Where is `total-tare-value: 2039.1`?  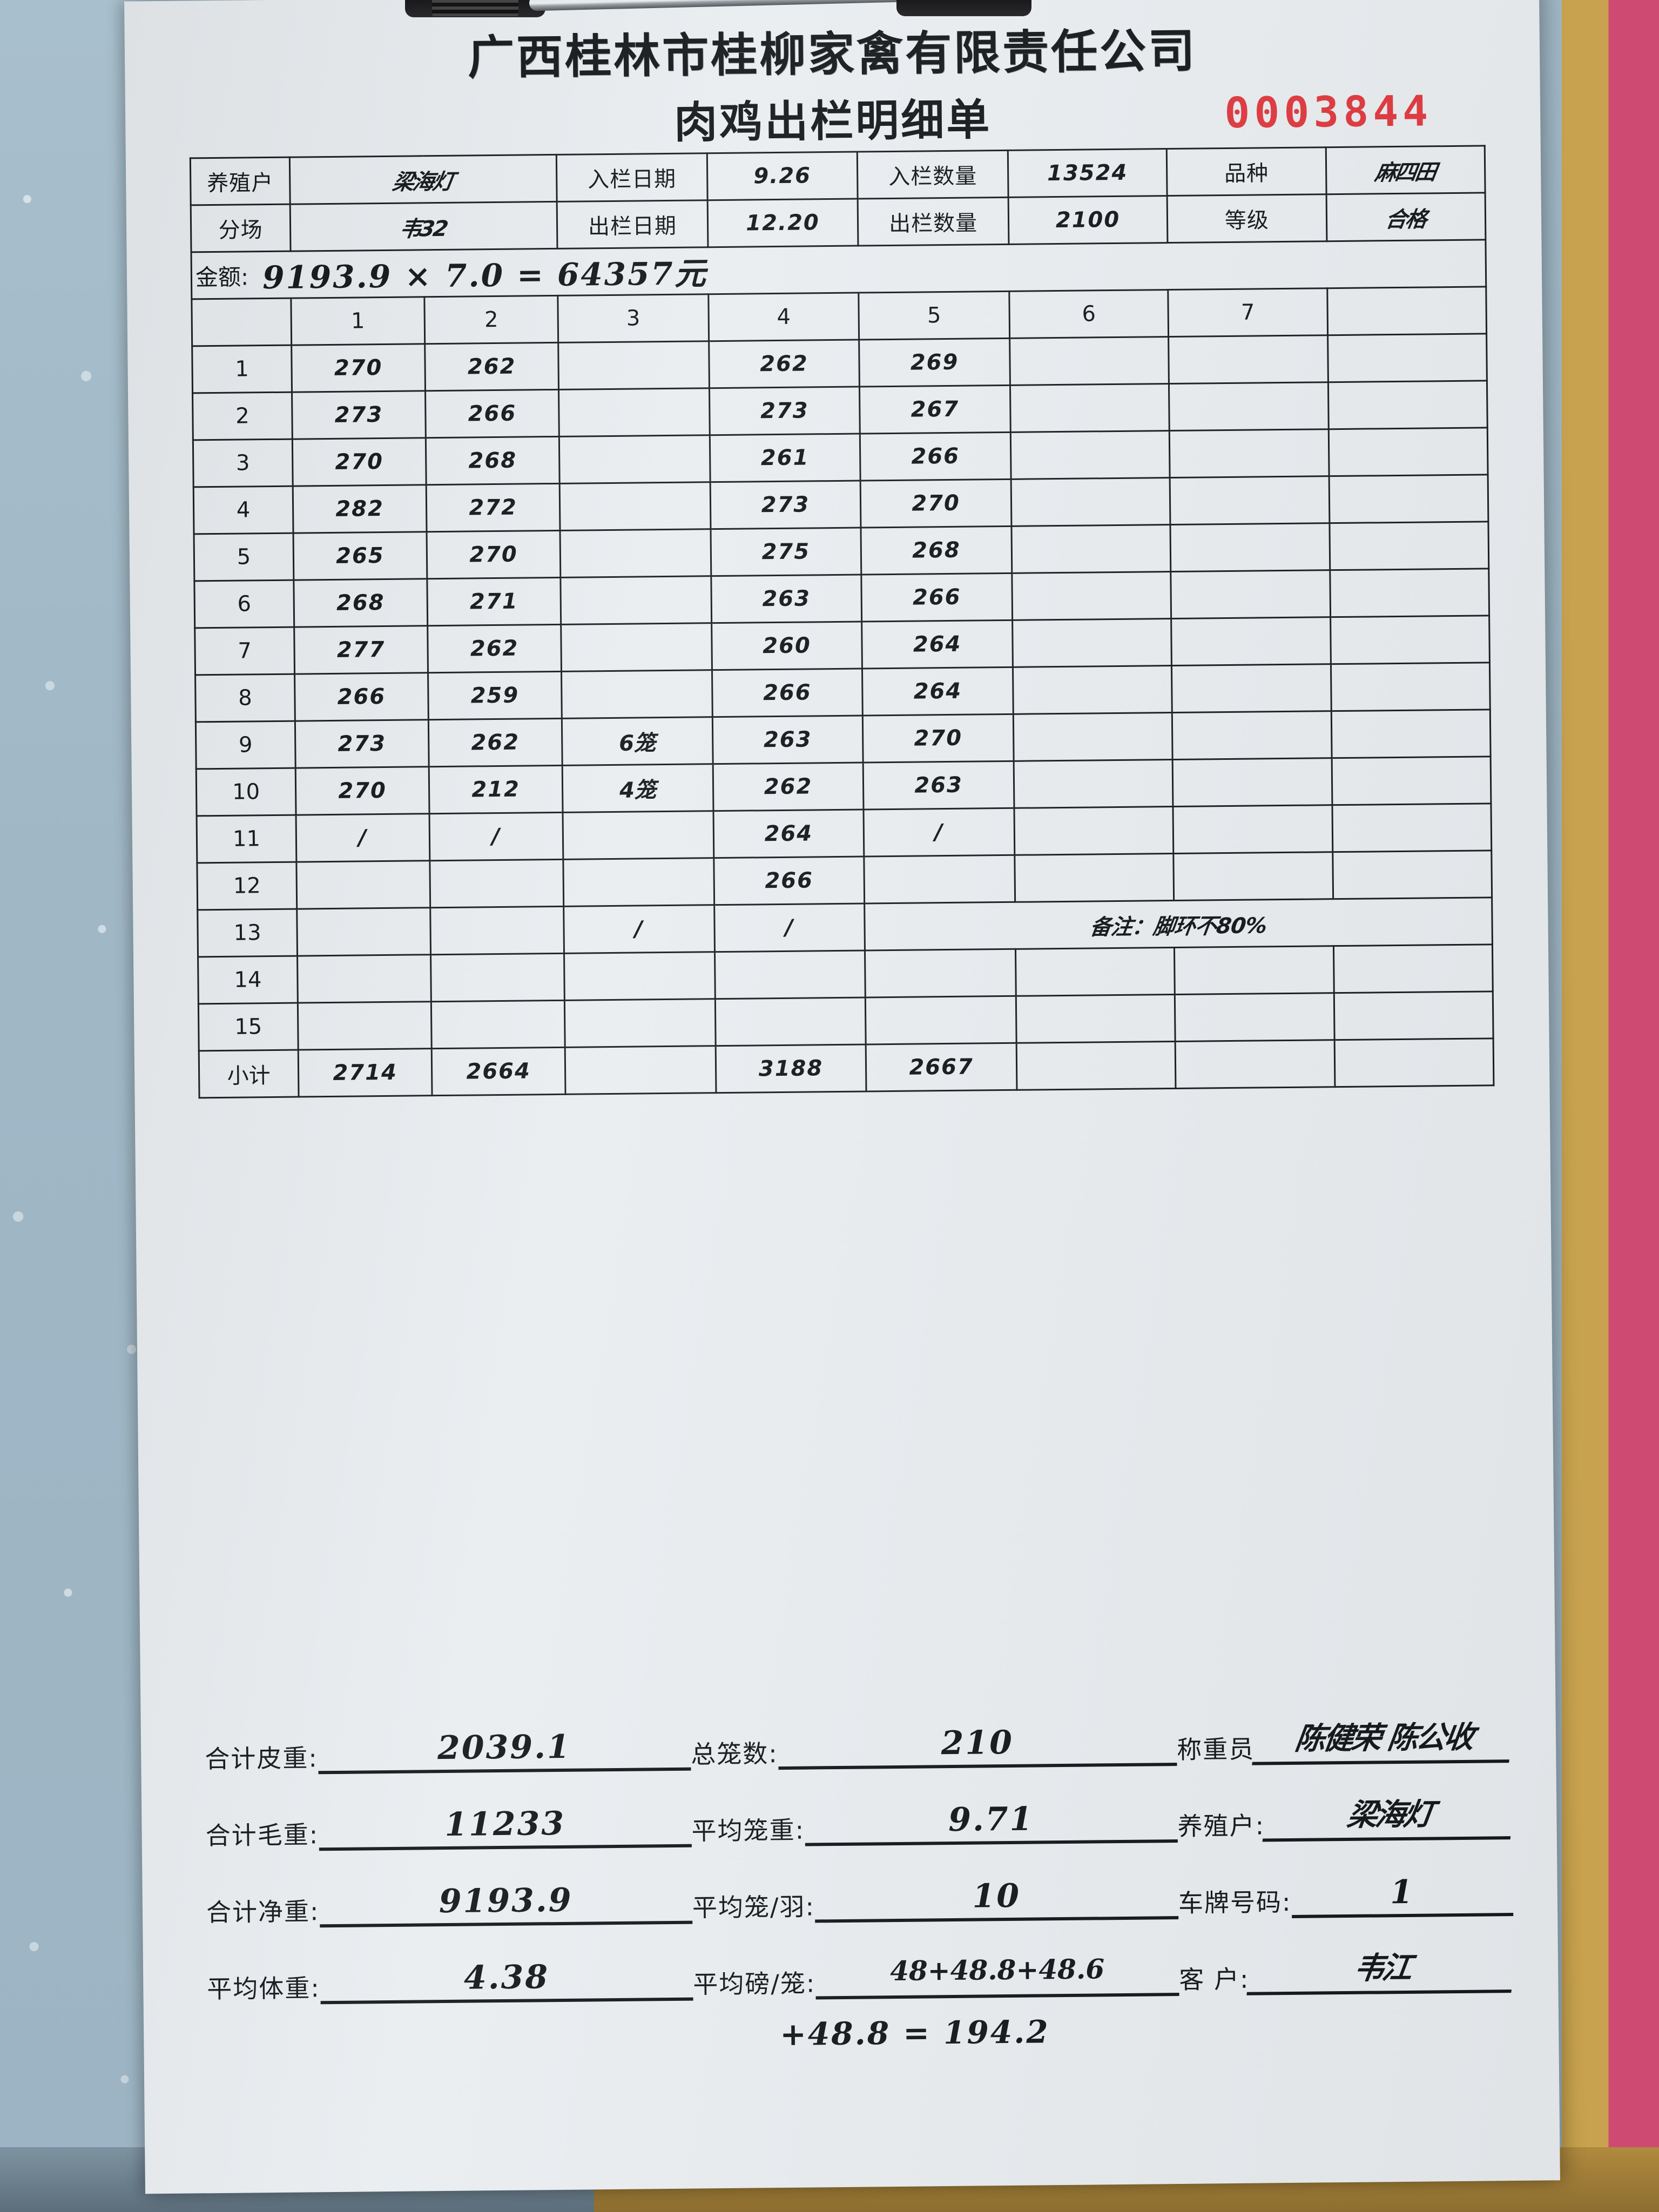
total-tare-value: 2039.1 is located at coordinates (504, 1751).